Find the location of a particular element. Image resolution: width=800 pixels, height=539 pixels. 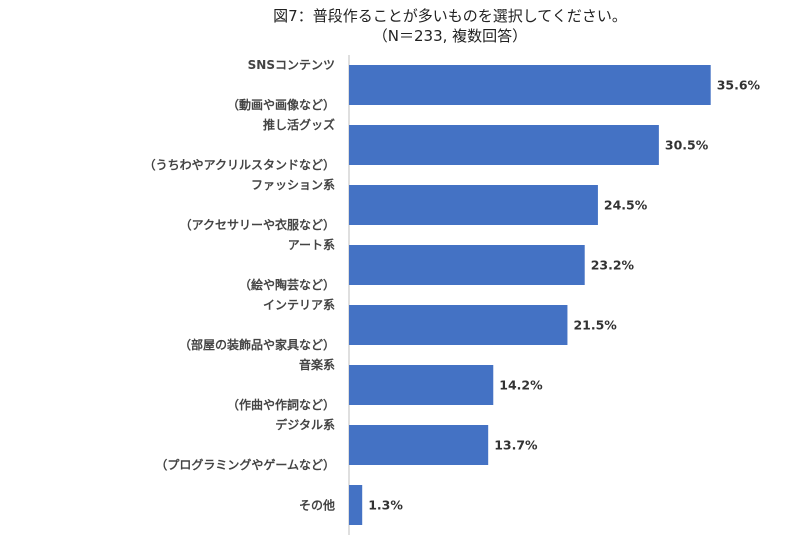

category-sublabel: （絵や陶芸など） is located at coordinates (287, 284).